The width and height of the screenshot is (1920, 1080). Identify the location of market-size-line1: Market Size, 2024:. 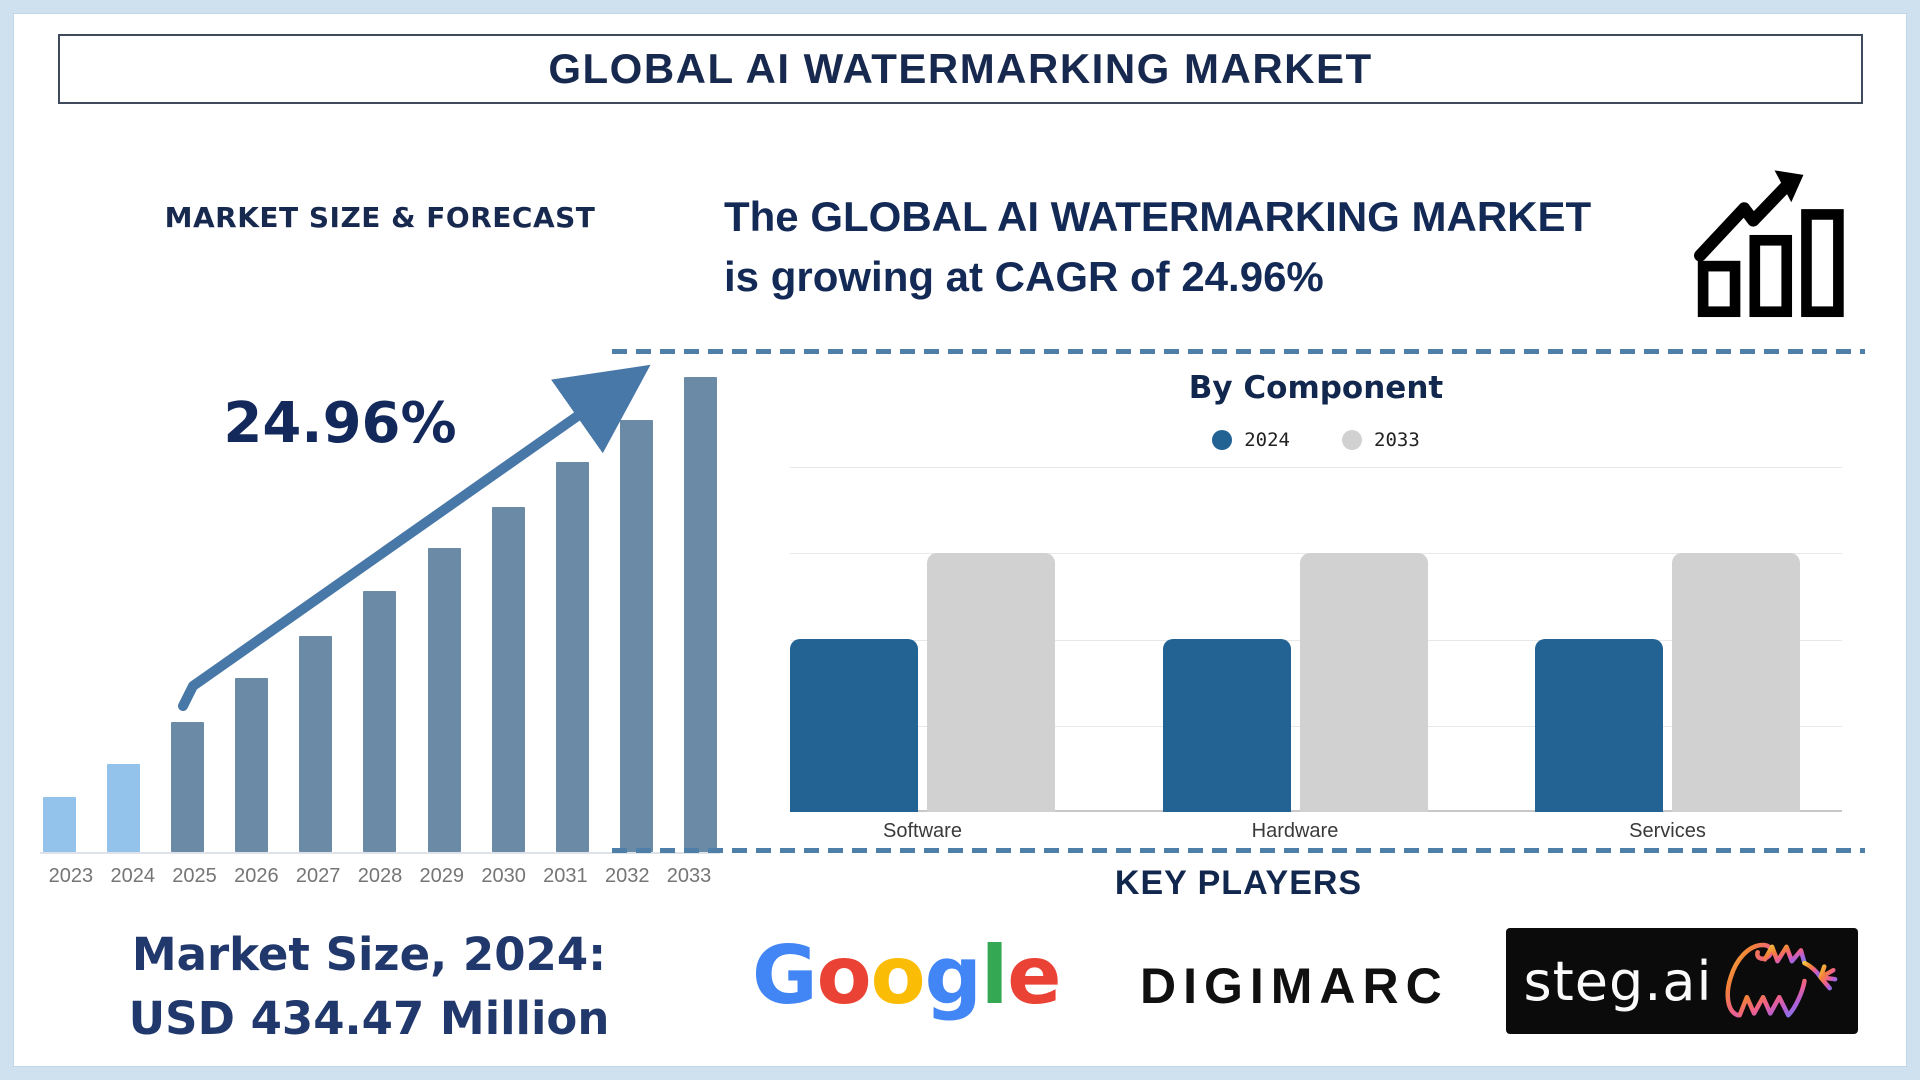
(369, 954).